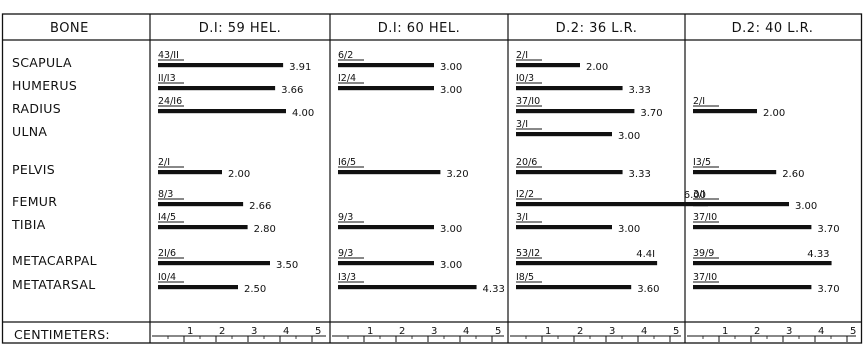  Describe the element at coordinates (69, 28) in the screenshot. I see `bone-column-header: BONE` at that location.